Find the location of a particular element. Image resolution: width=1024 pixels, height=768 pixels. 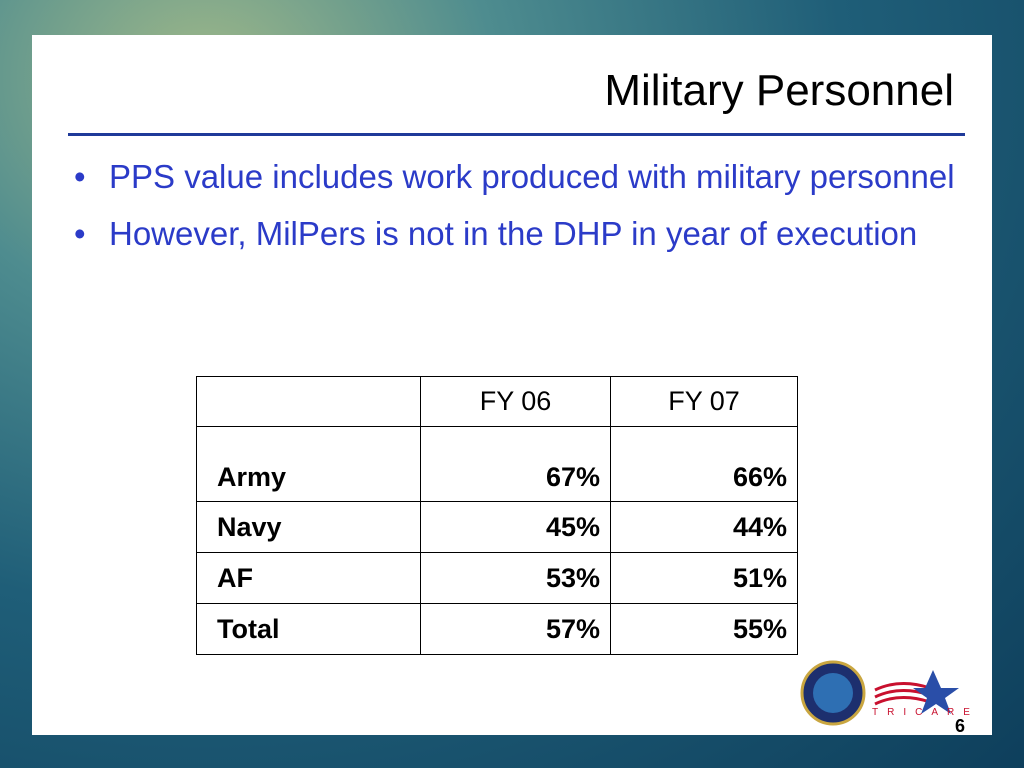

header-cell: FY 06 is located at coordinates (515, 401).